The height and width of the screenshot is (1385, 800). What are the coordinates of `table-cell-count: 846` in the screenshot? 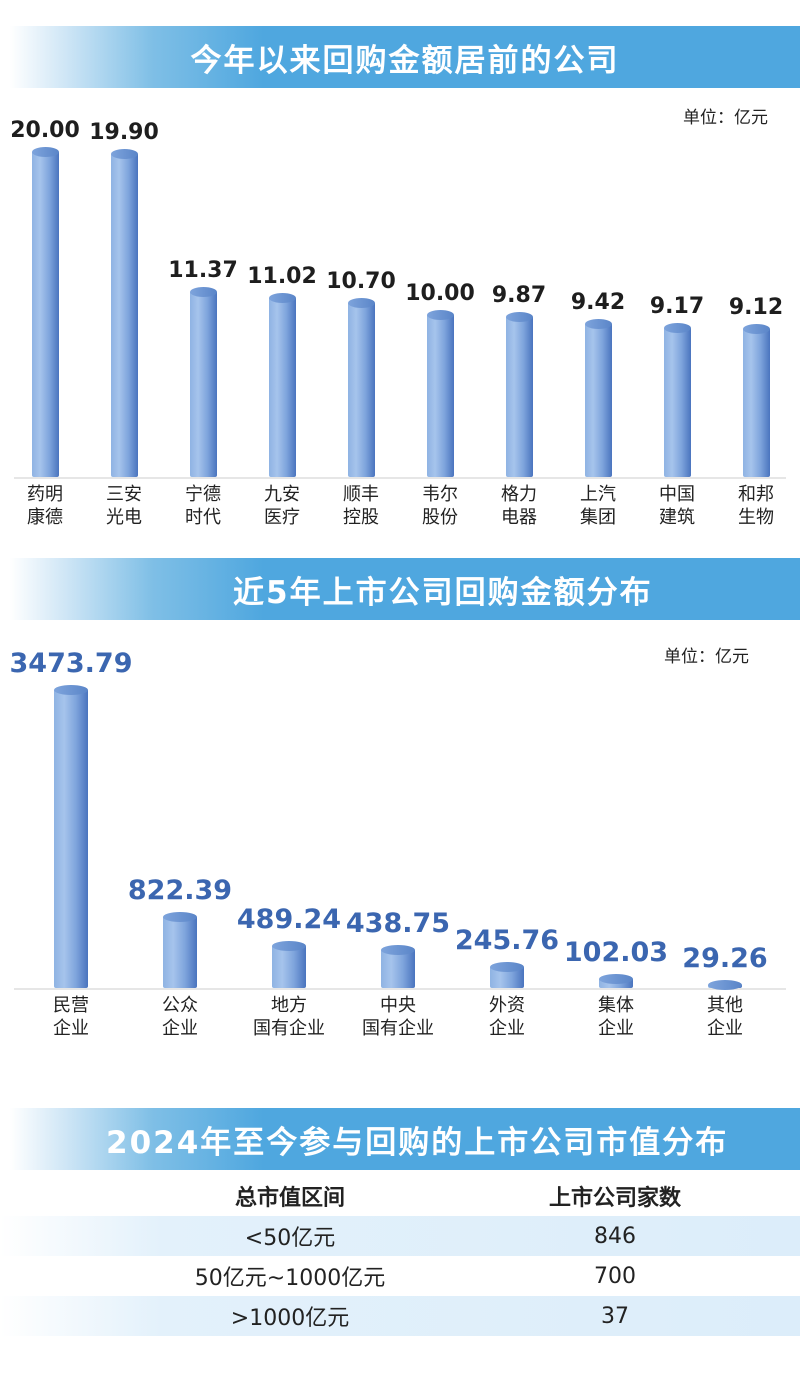 It's located at (615, 1236).